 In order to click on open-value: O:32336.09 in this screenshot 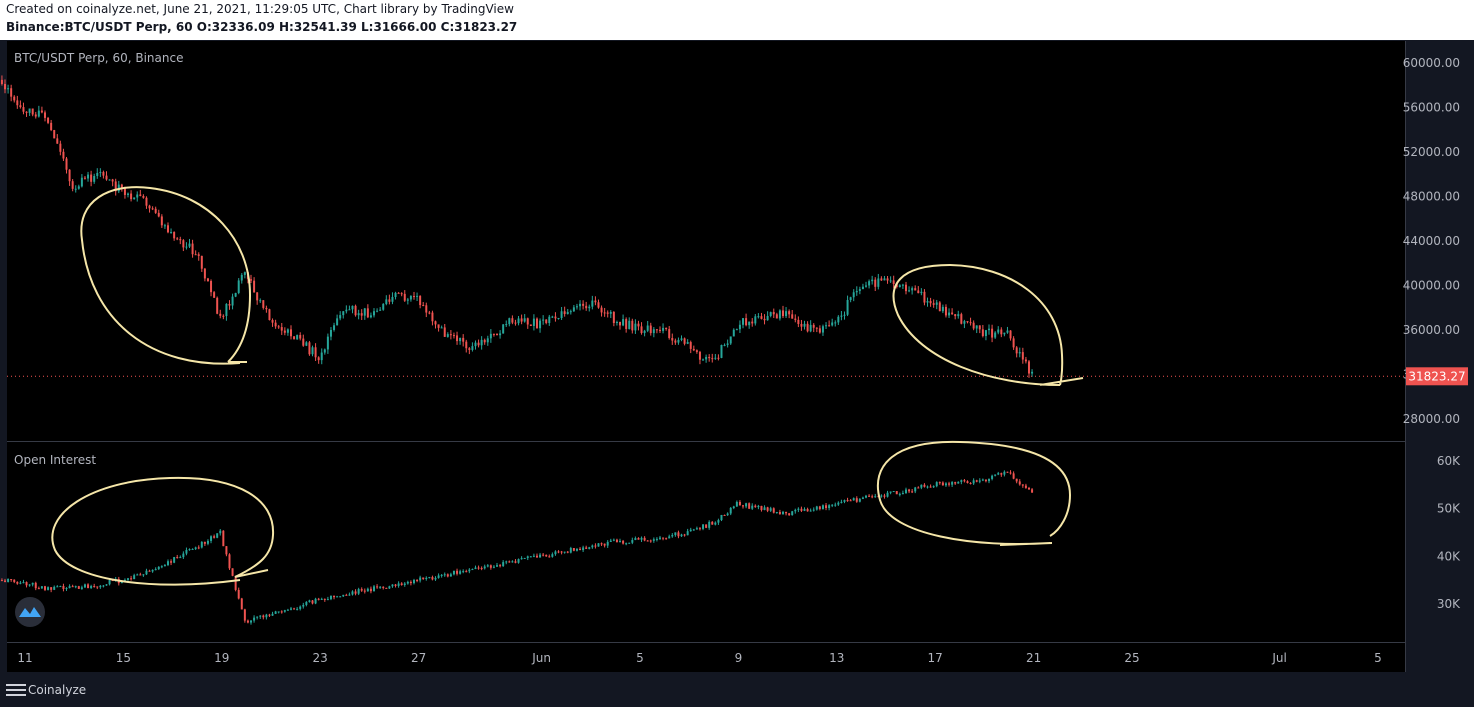, I will do `click(235, 27)`.